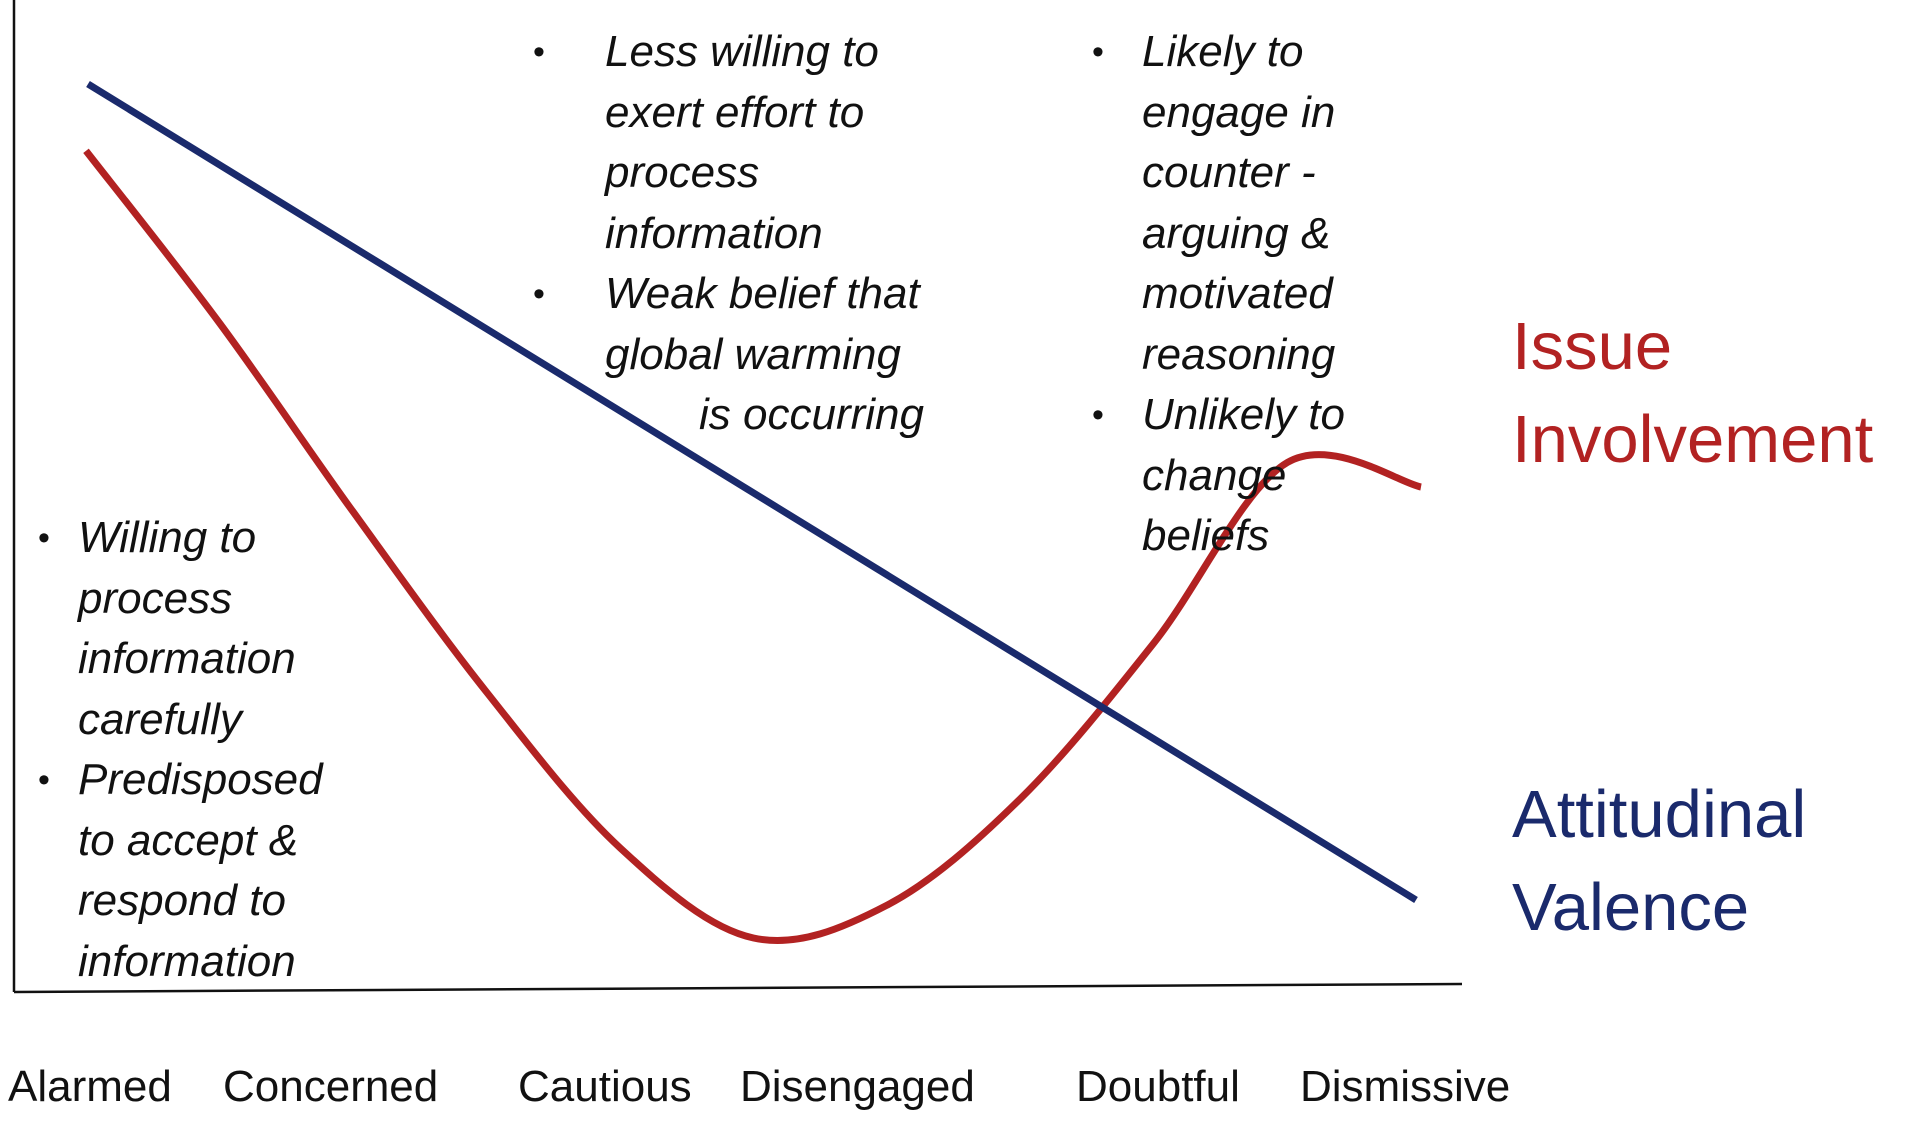  What do you see at coordinates (1659, 814) in the screenshot?
I see `label-line: Attitudinal` at bounding box center [1659, 814].